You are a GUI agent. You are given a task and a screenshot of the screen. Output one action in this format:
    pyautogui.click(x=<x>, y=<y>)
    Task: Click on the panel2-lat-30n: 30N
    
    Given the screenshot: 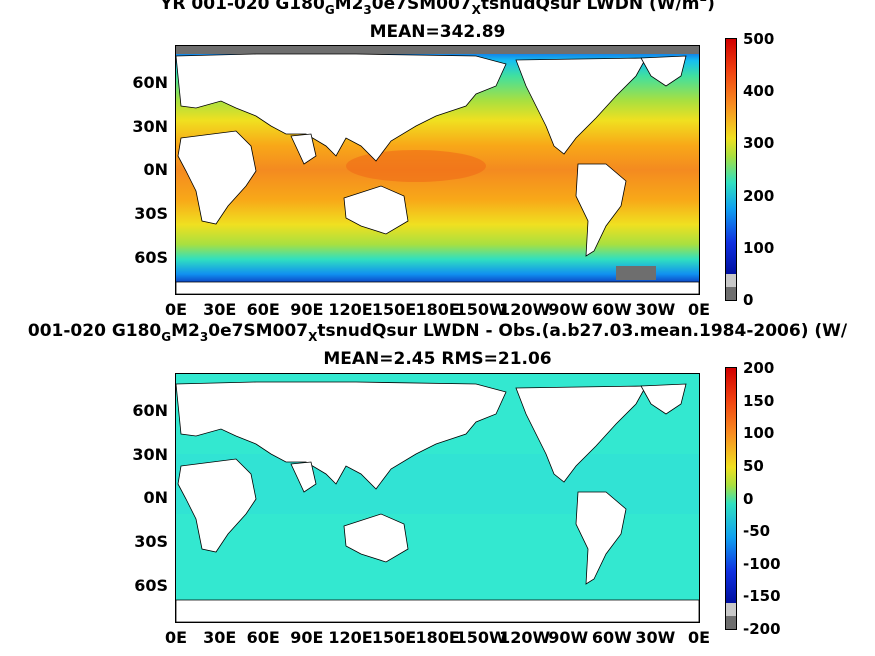 What is the action you would take?
    pyautogui.click(x=150, y=454)
    